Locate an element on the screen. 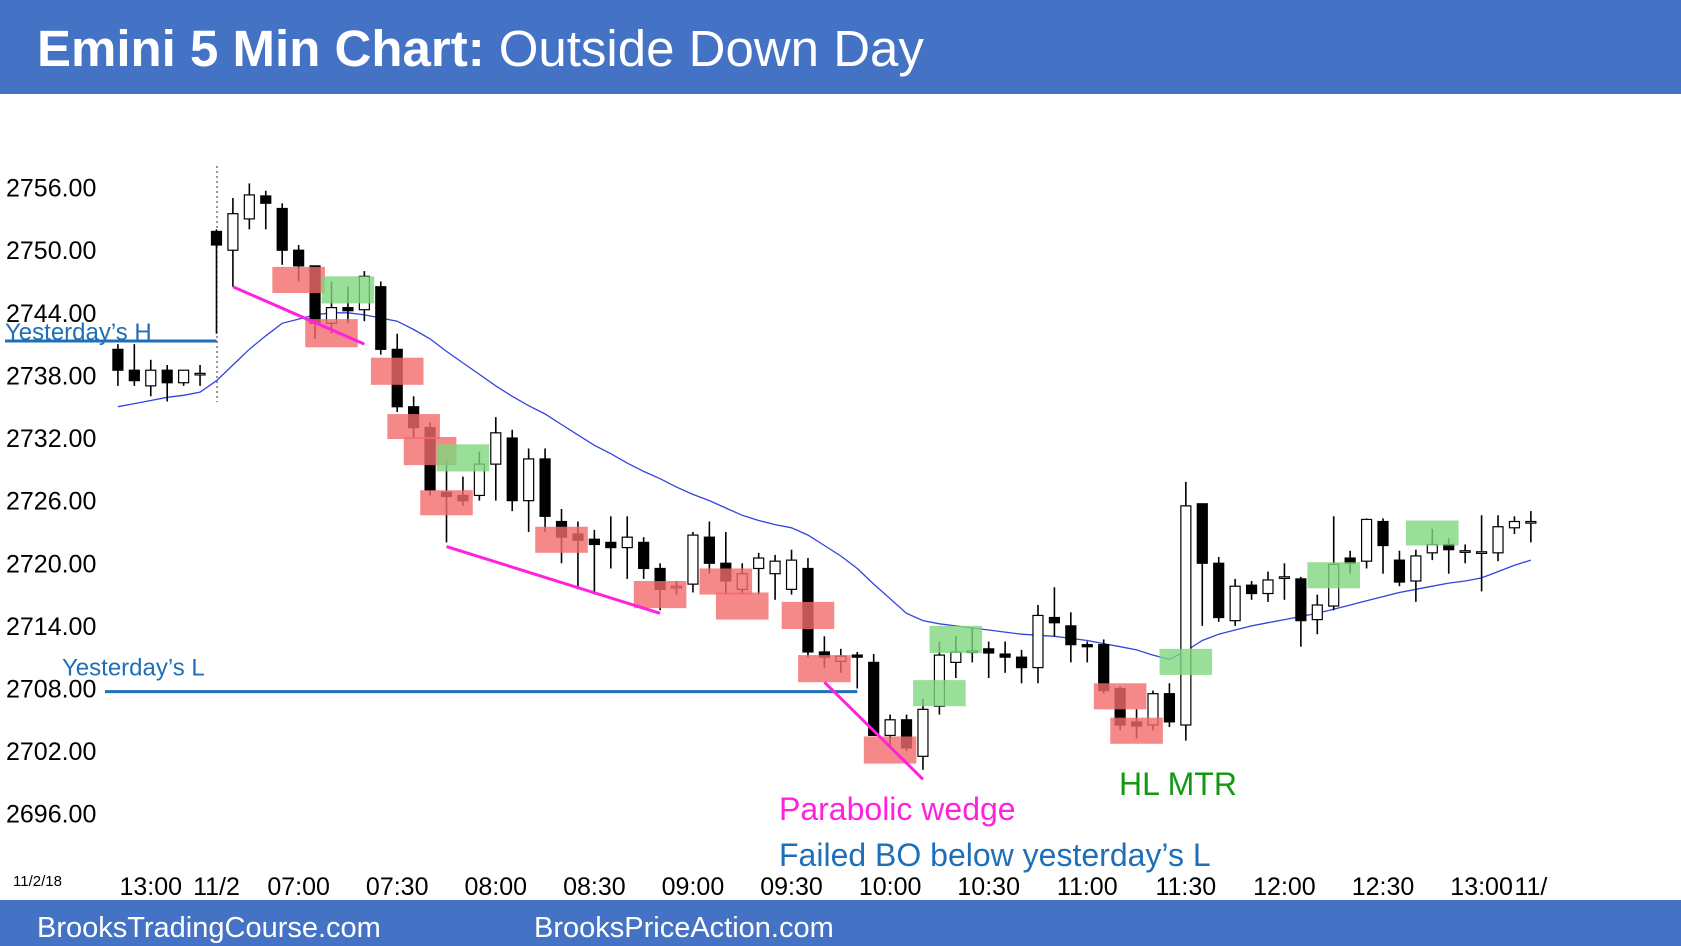  y-tick-label: 2708.00 is located at coordinates (51, 689).